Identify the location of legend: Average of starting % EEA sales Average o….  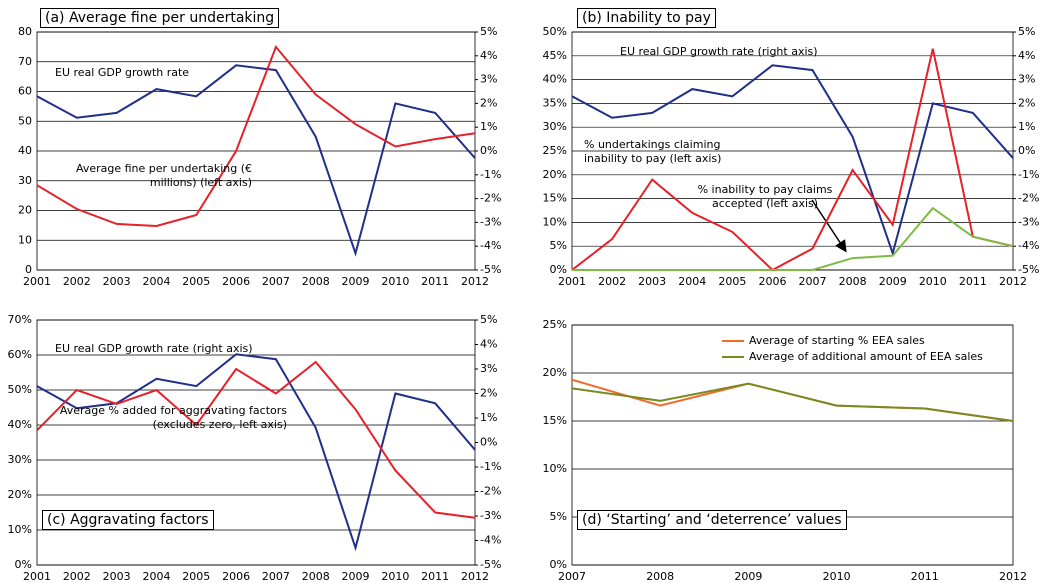
(852, 349).